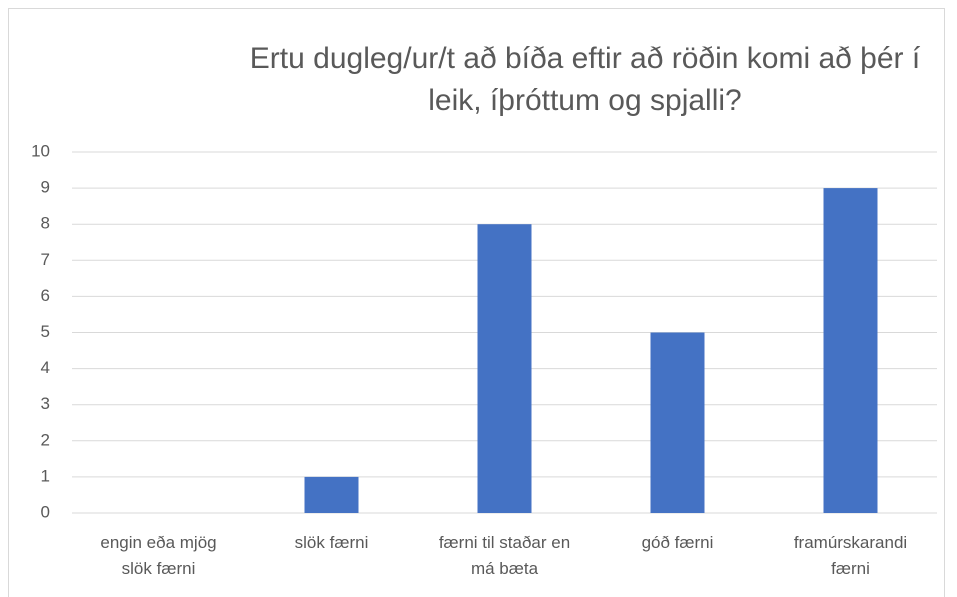  I want to click on y-tick-label: 10, so click(40, 150).